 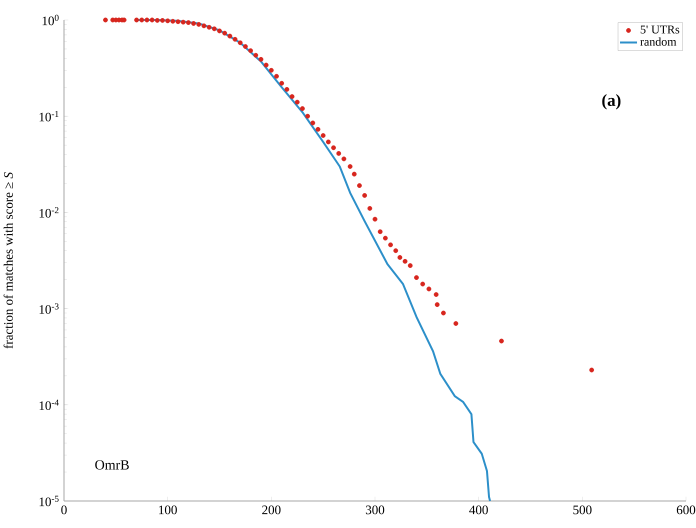 What do you see at coordinates (478, 510) in the screenshot?
I see `x-tick-label: 400` at bounding box center [478, 510].